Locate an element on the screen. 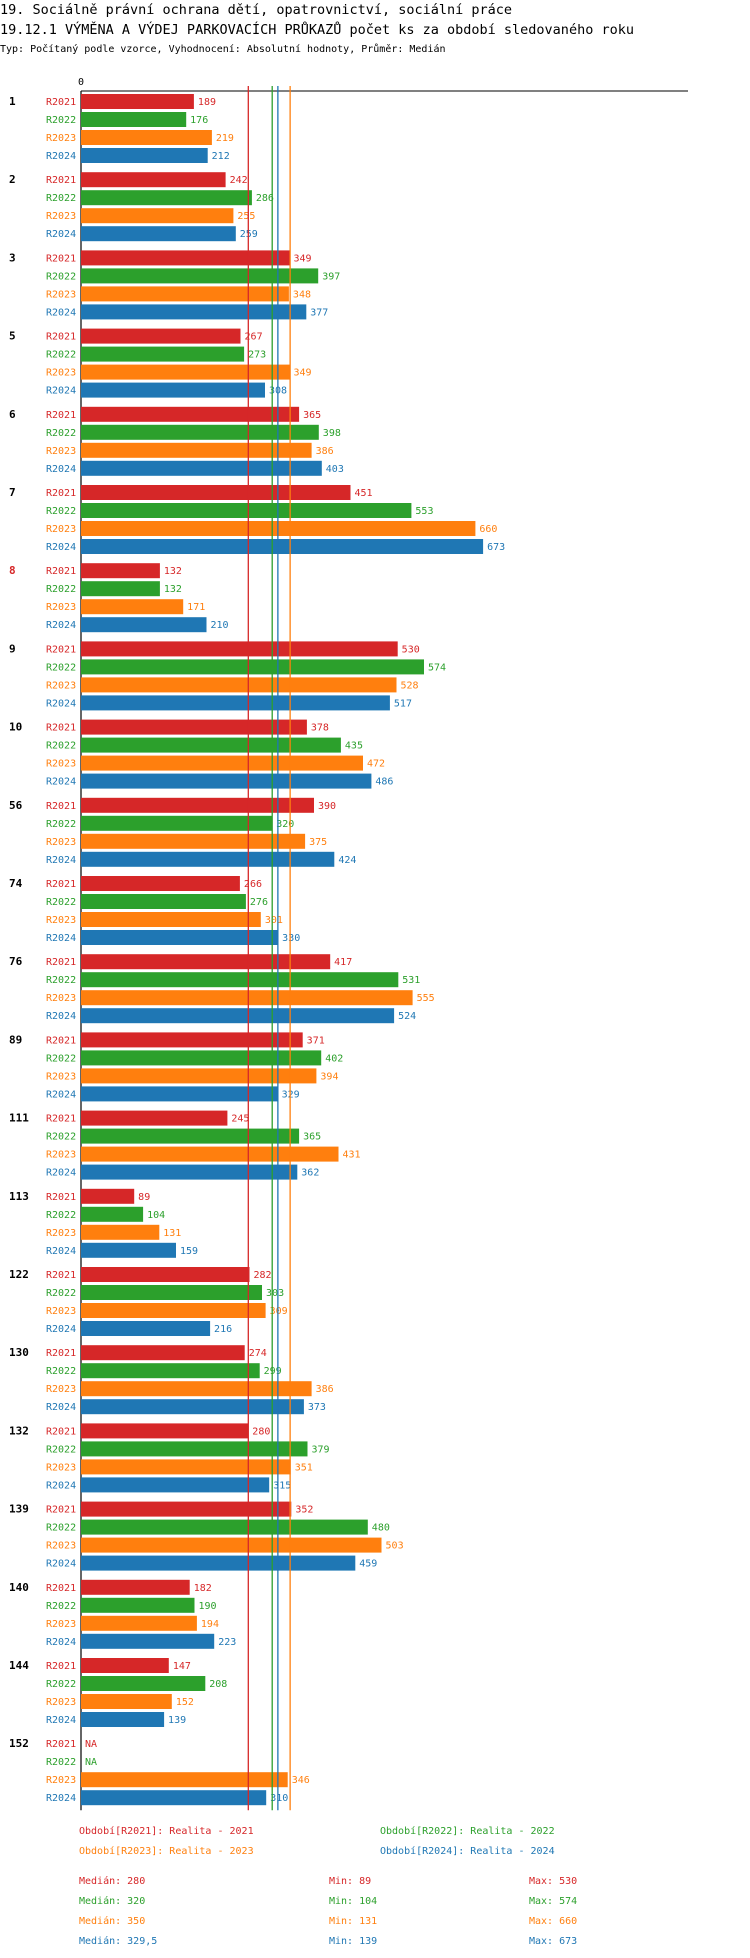 This screenshot has height=1958, width=750. value-label: 480 is located at coordinates (381, 1528).